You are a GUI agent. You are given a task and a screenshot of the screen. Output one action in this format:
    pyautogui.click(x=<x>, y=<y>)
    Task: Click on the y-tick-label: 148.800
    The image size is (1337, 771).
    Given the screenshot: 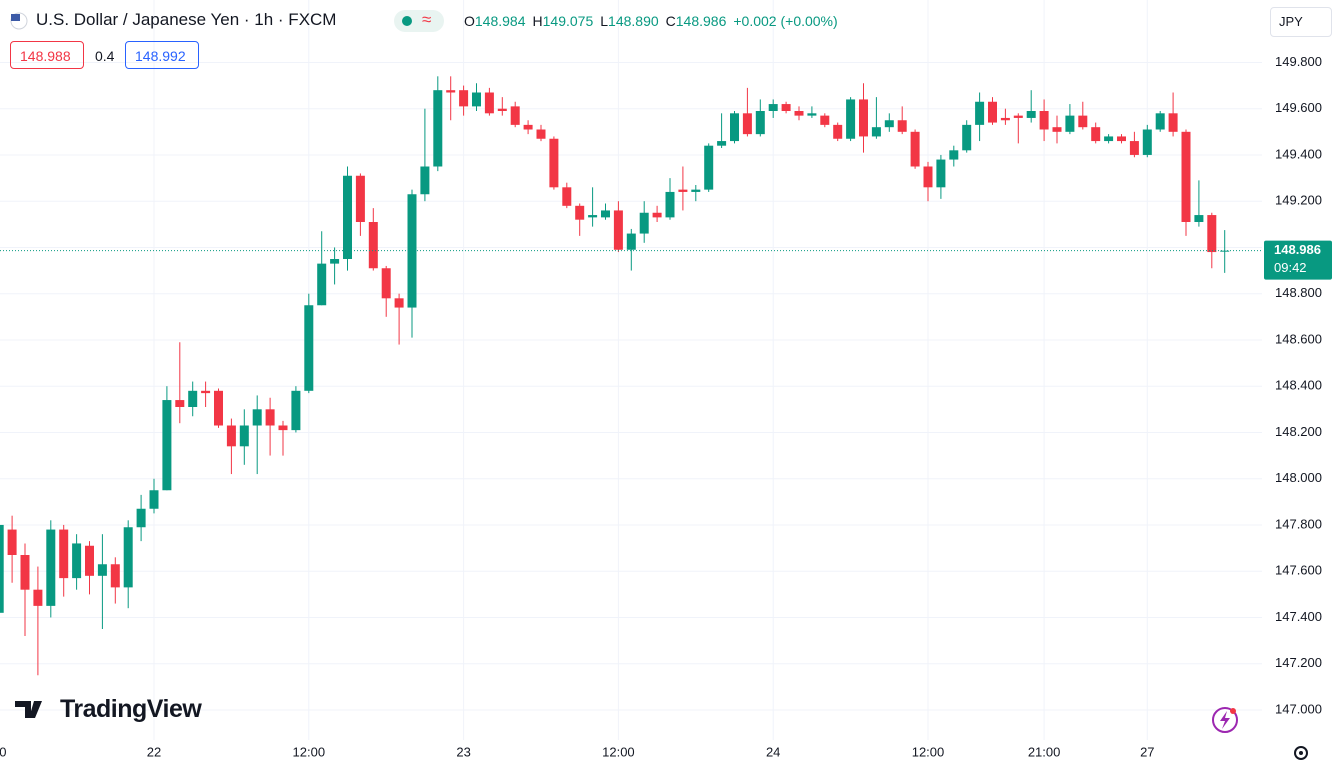 What is the action you would take?
    pyautogui.click(x=1298, y=292)
    